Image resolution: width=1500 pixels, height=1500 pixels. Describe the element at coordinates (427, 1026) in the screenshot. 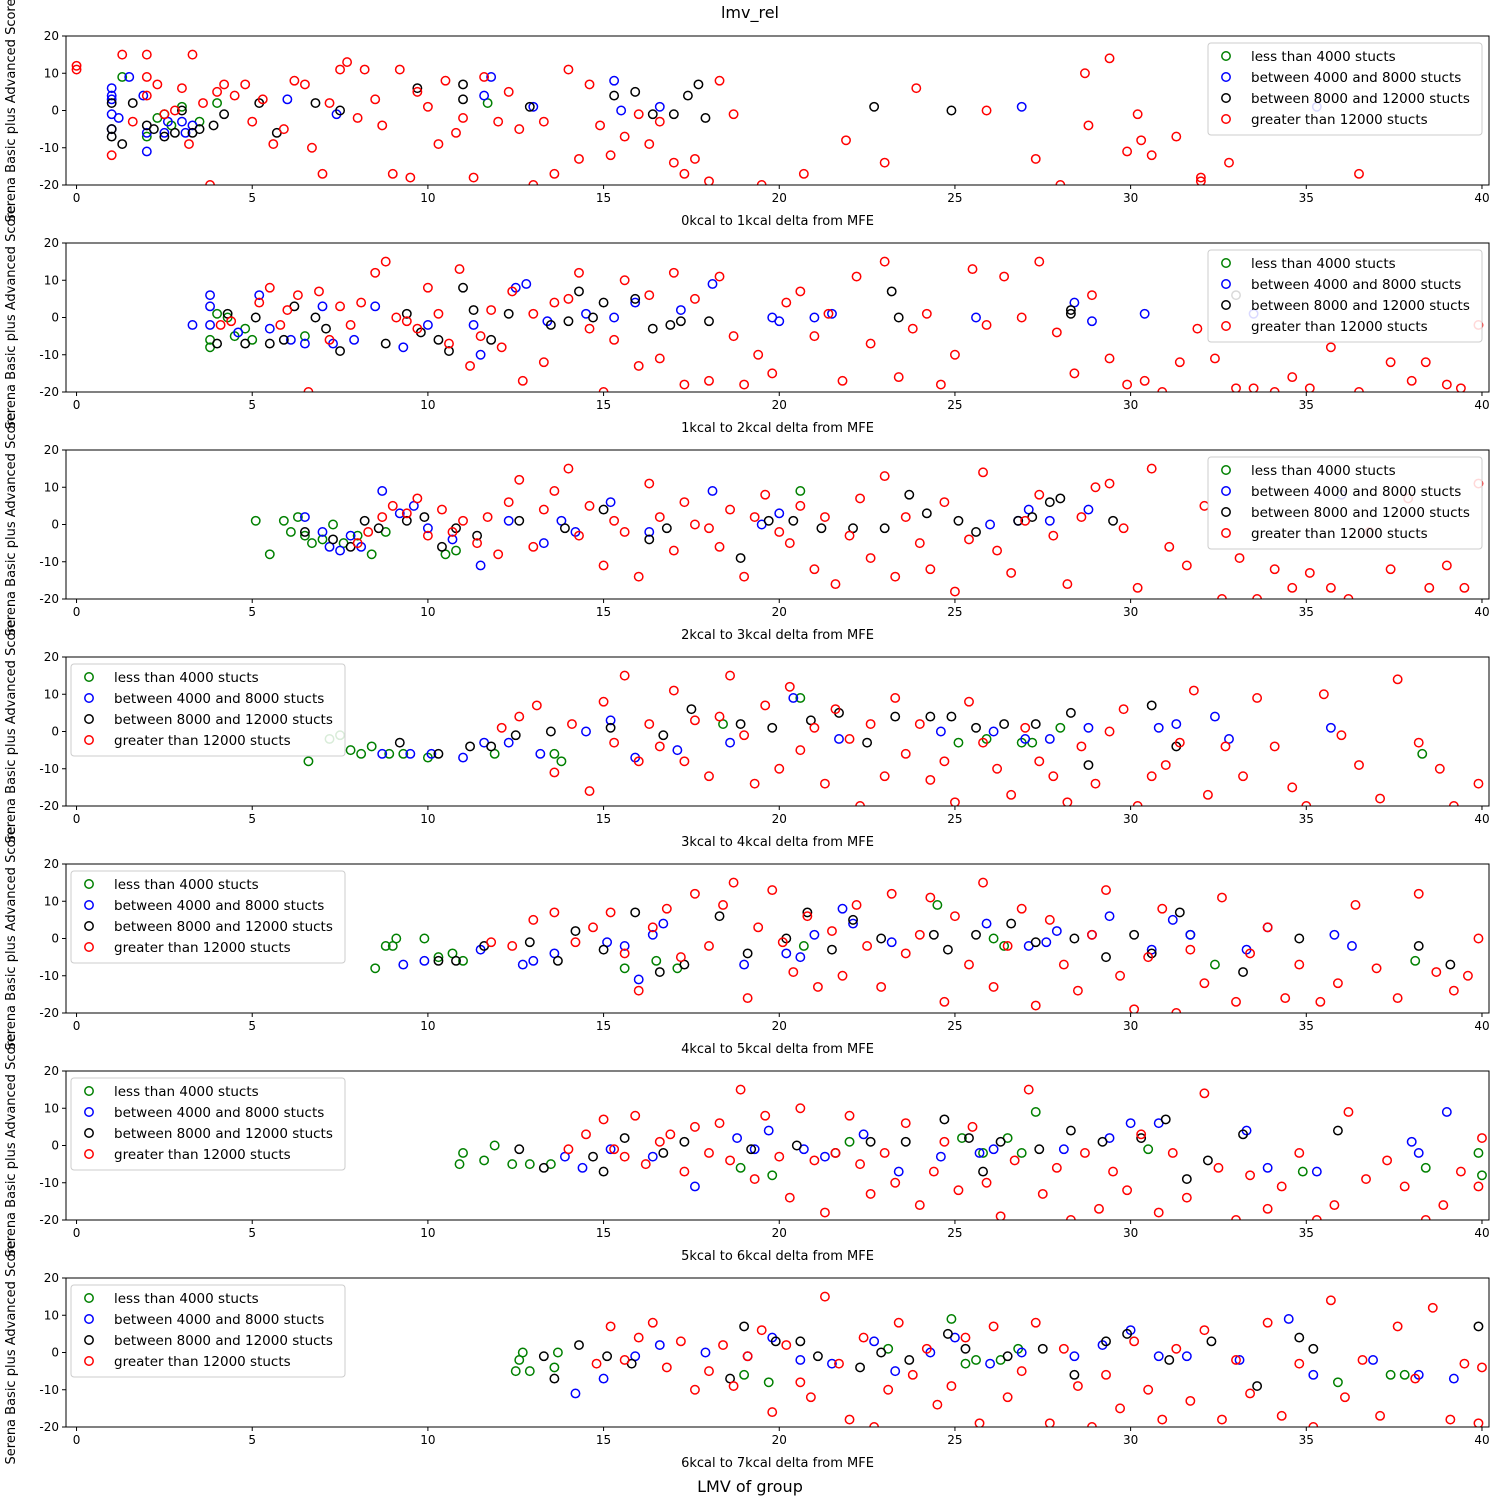

I see `x-tick-label: 10` at that location.